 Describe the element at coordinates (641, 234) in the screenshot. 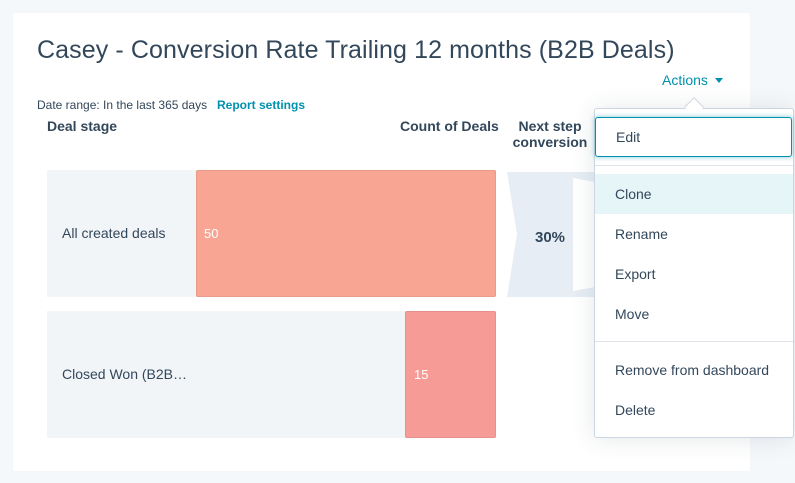

I see `menu-item-rename: Rename` at that location.